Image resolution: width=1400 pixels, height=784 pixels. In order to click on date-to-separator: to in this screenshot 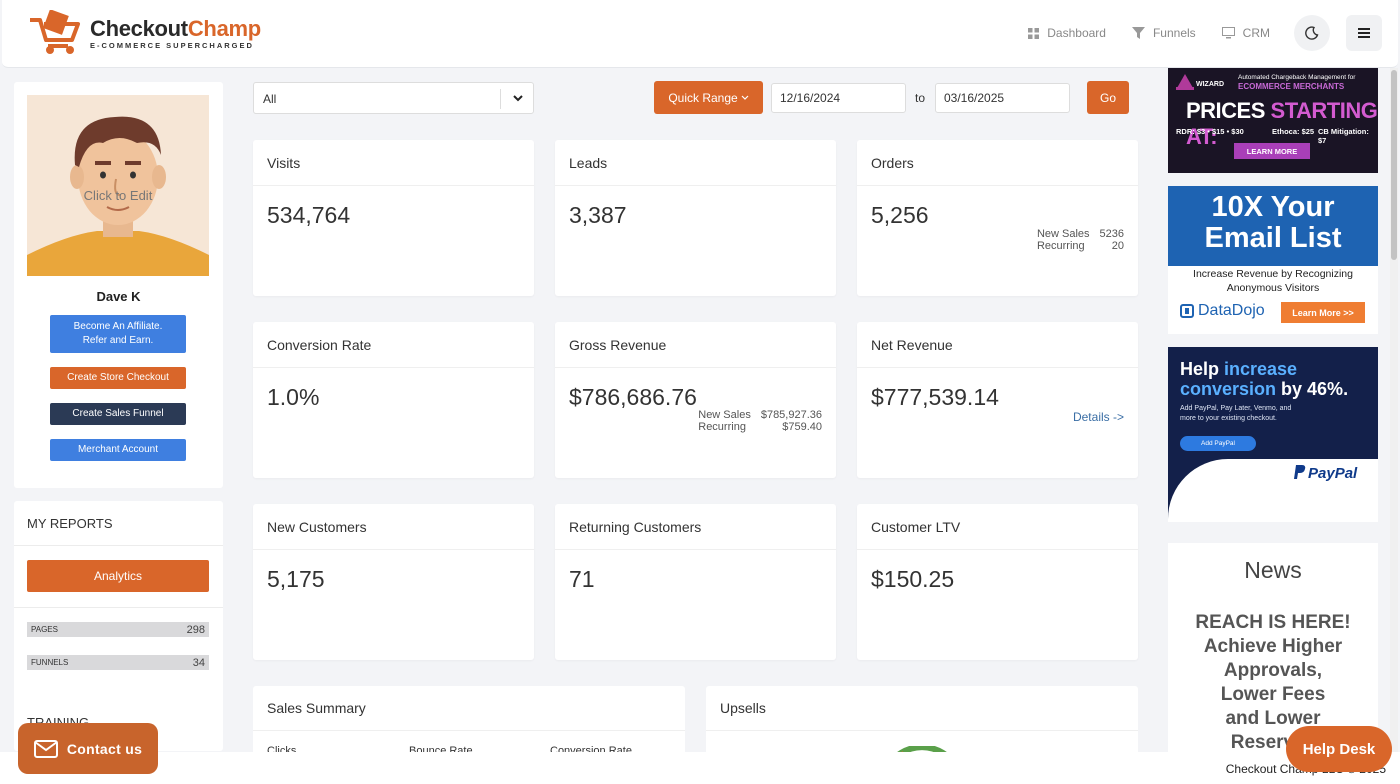, I will do `click(920, 98)`.